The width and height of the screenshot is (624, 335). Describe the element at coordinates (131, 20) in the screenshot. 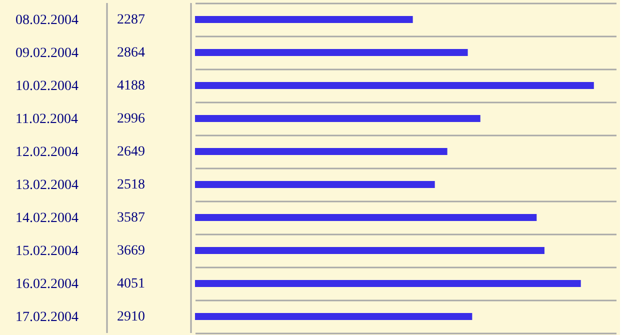

I see `data-label: 2287` at that location.